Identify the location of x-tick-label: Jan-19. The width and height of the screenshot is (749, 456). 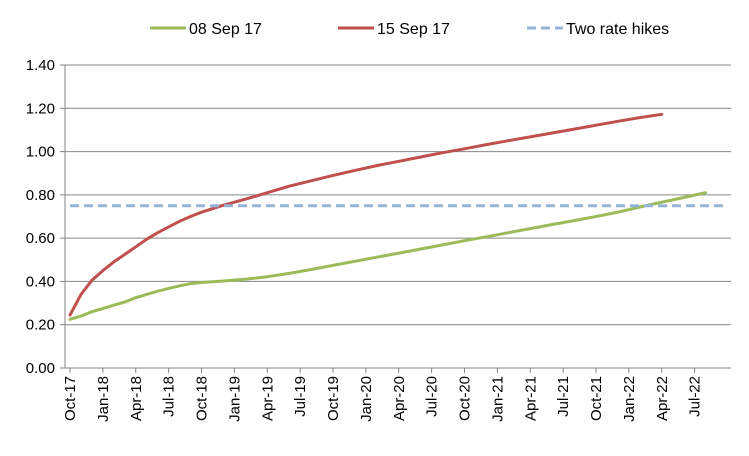
(234, 399).